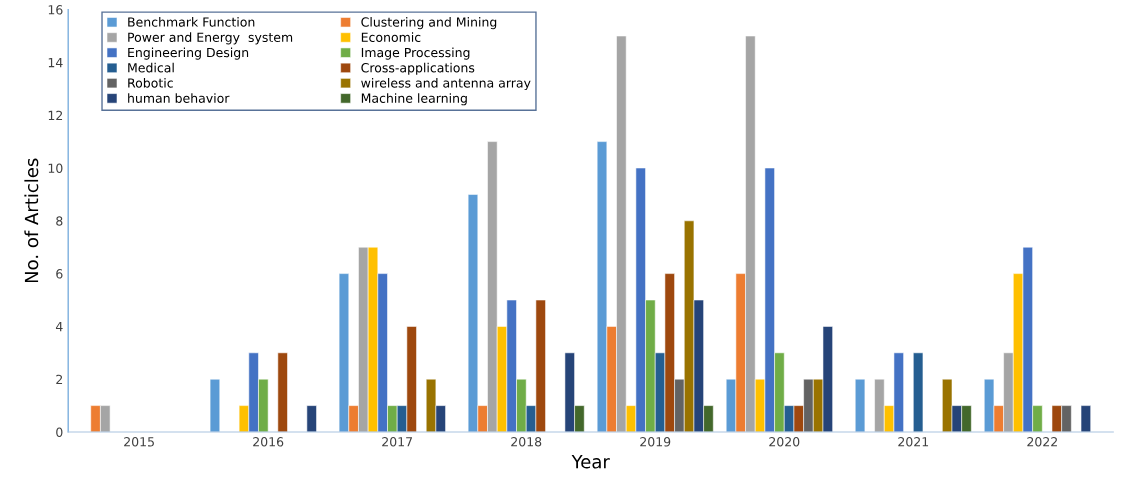 The height and width of the screenshot is (480, 1136). What do you see at coordinates (590, 462) in the screenshot?
I see `x-axis-title: Year` at bounding box center [590, 462].